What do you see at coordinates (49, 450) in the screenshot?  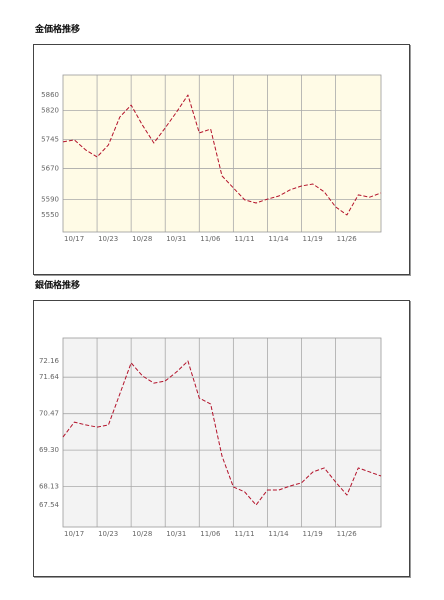 I see `y-tick-label: 69.30` at bounding box center [49, 450].